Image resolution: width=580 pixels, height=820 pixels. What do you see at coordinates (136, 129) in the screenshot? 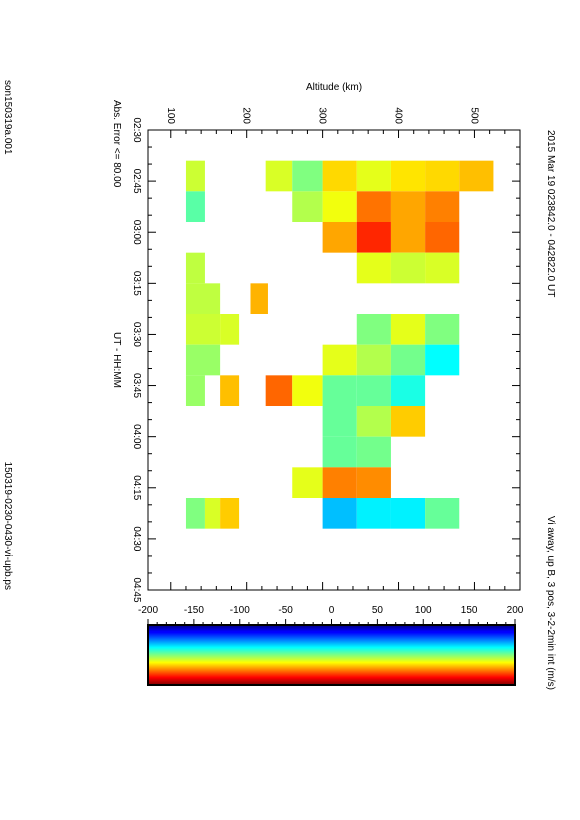
I see `x-tick-label: 02:30` at bounding box center [136, 129].